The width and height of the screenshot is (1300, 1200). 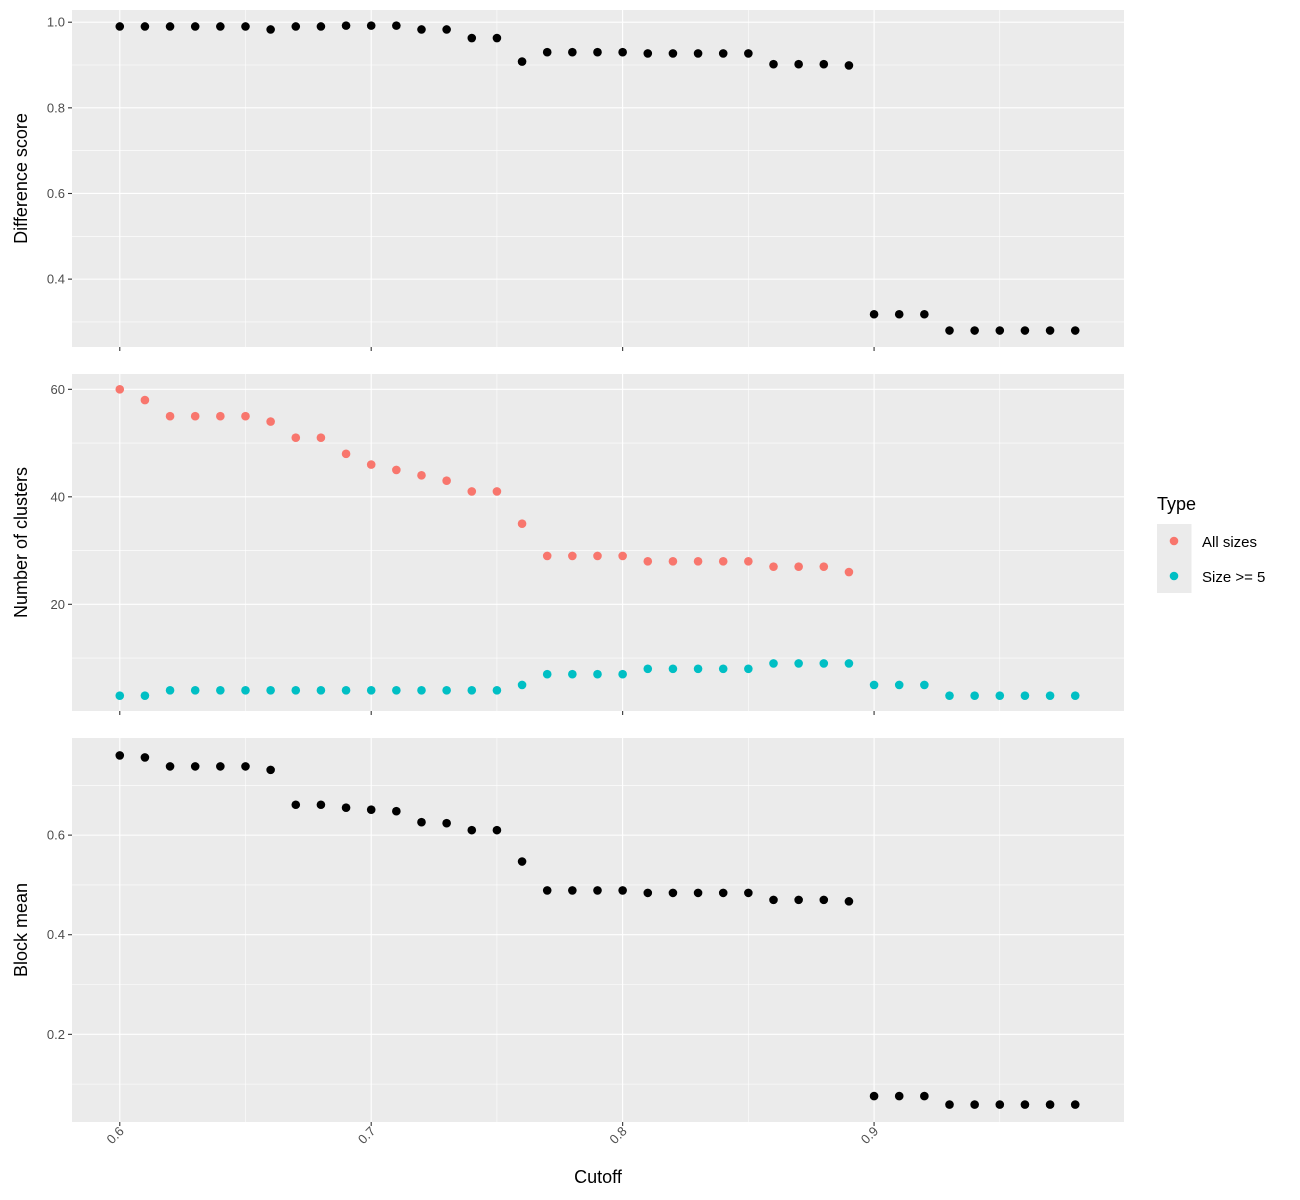 What do you see at coordinates (56, 193) in the screenshot?
I see `y-tick-label-0-6: 0.6` at bounding box center [56, 193].